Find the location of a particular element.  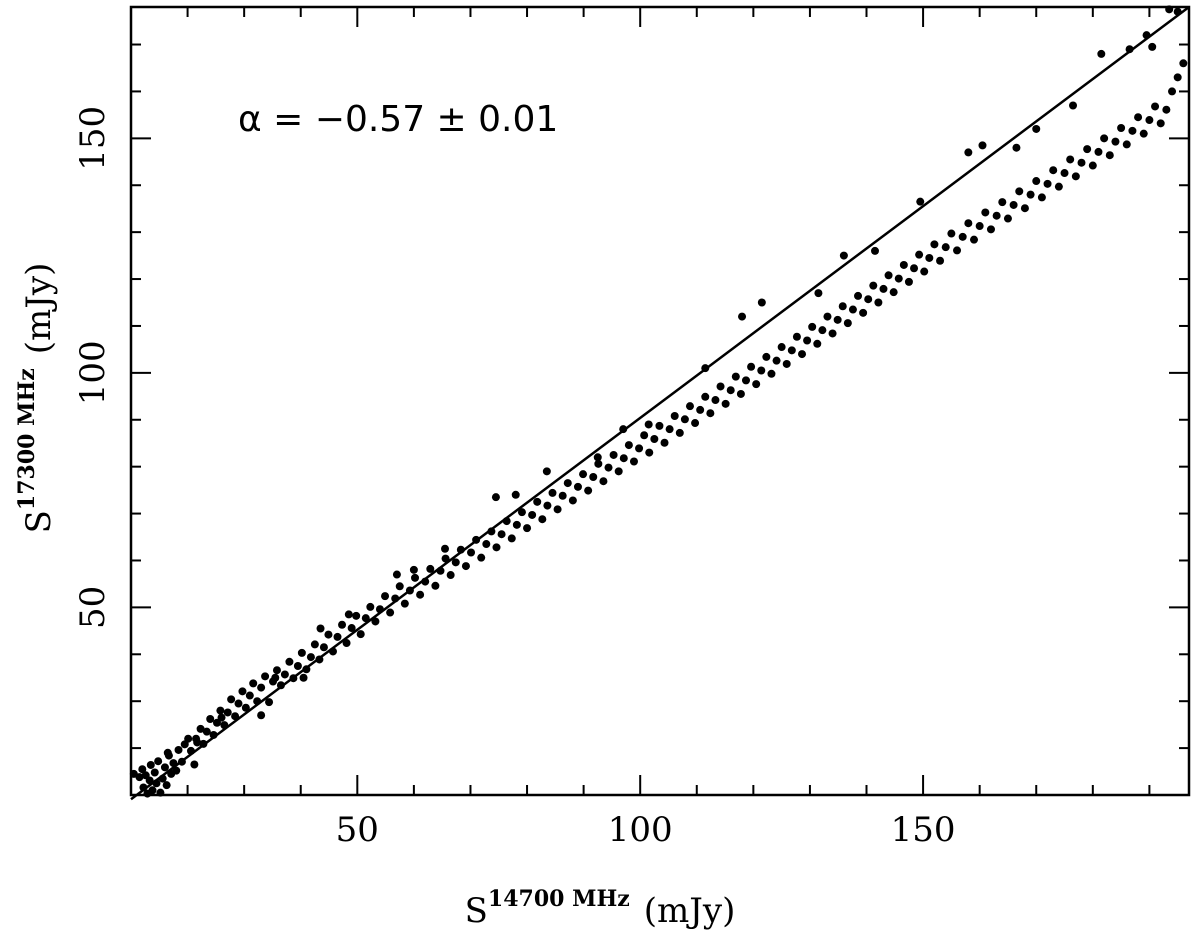

x-tick-label: 50 is located at coordinates (357, 830).